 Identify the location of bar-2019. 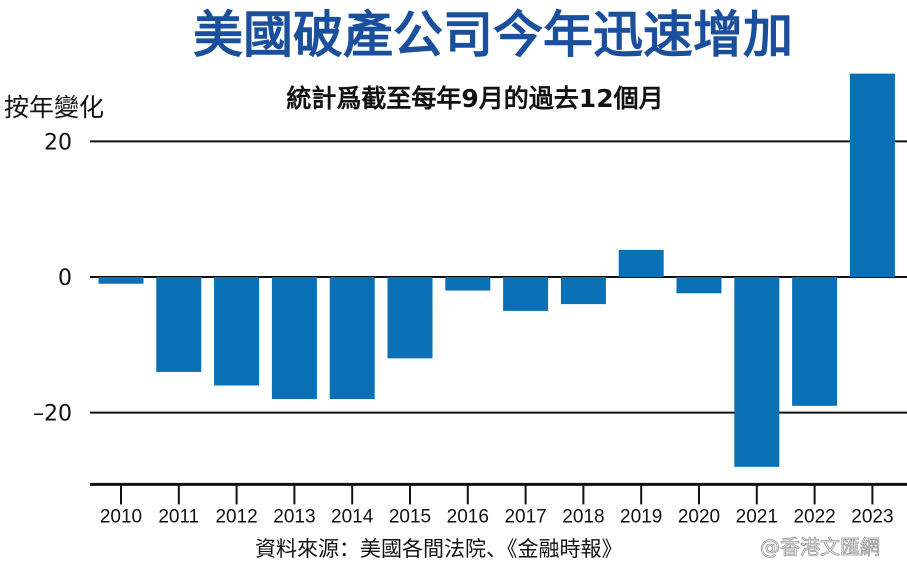
(641, 263).